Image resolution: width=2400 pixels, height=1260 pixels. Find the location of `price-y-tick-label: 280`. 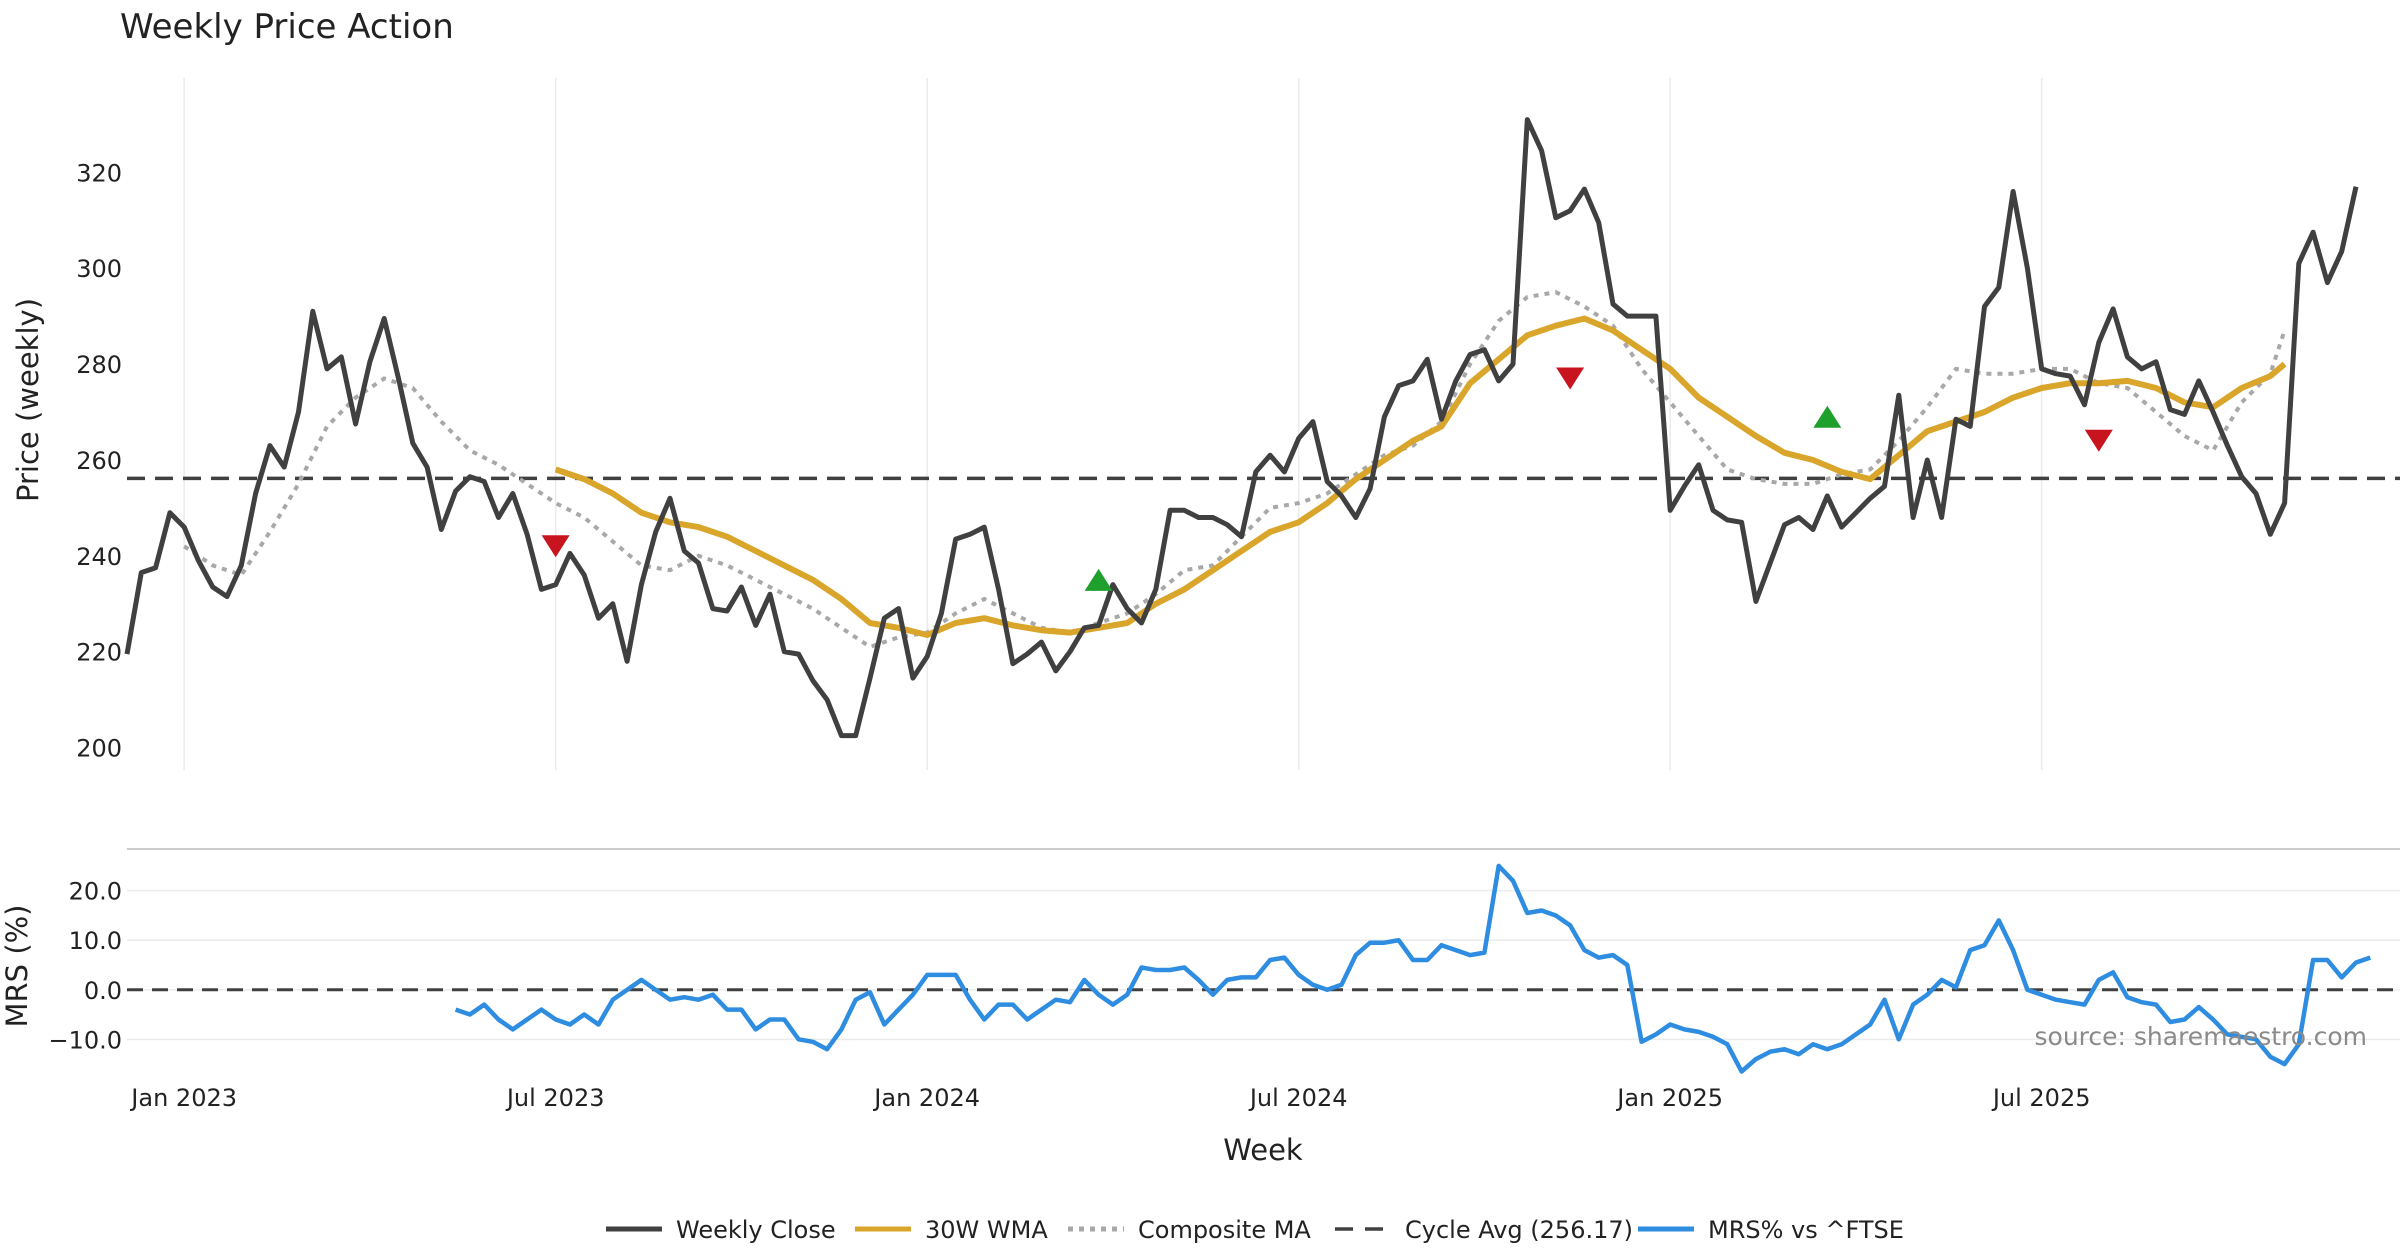

price-y-tick-label: 280 is located at coordinates (99, 365).